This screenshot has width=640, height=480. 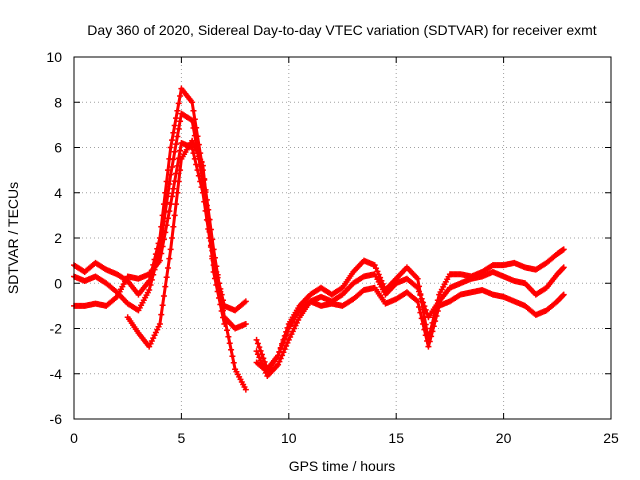 I want to click on y-tick-label: -6, so click(x=56, y=419).